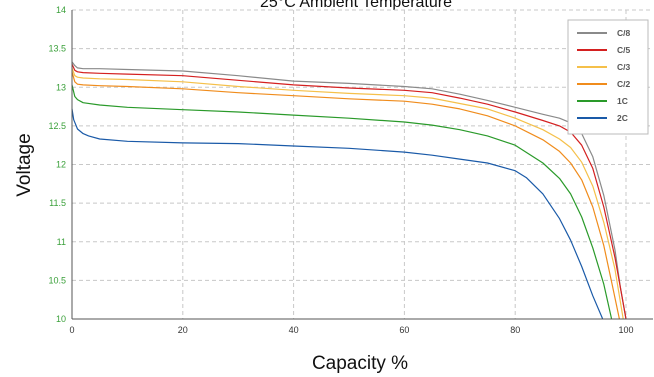 This screenshot has height=377, width=654. What do you see at coordinates (622, 101) in the screenshot?
I see `legend-label: 1C` at bounding box center [622, 101].